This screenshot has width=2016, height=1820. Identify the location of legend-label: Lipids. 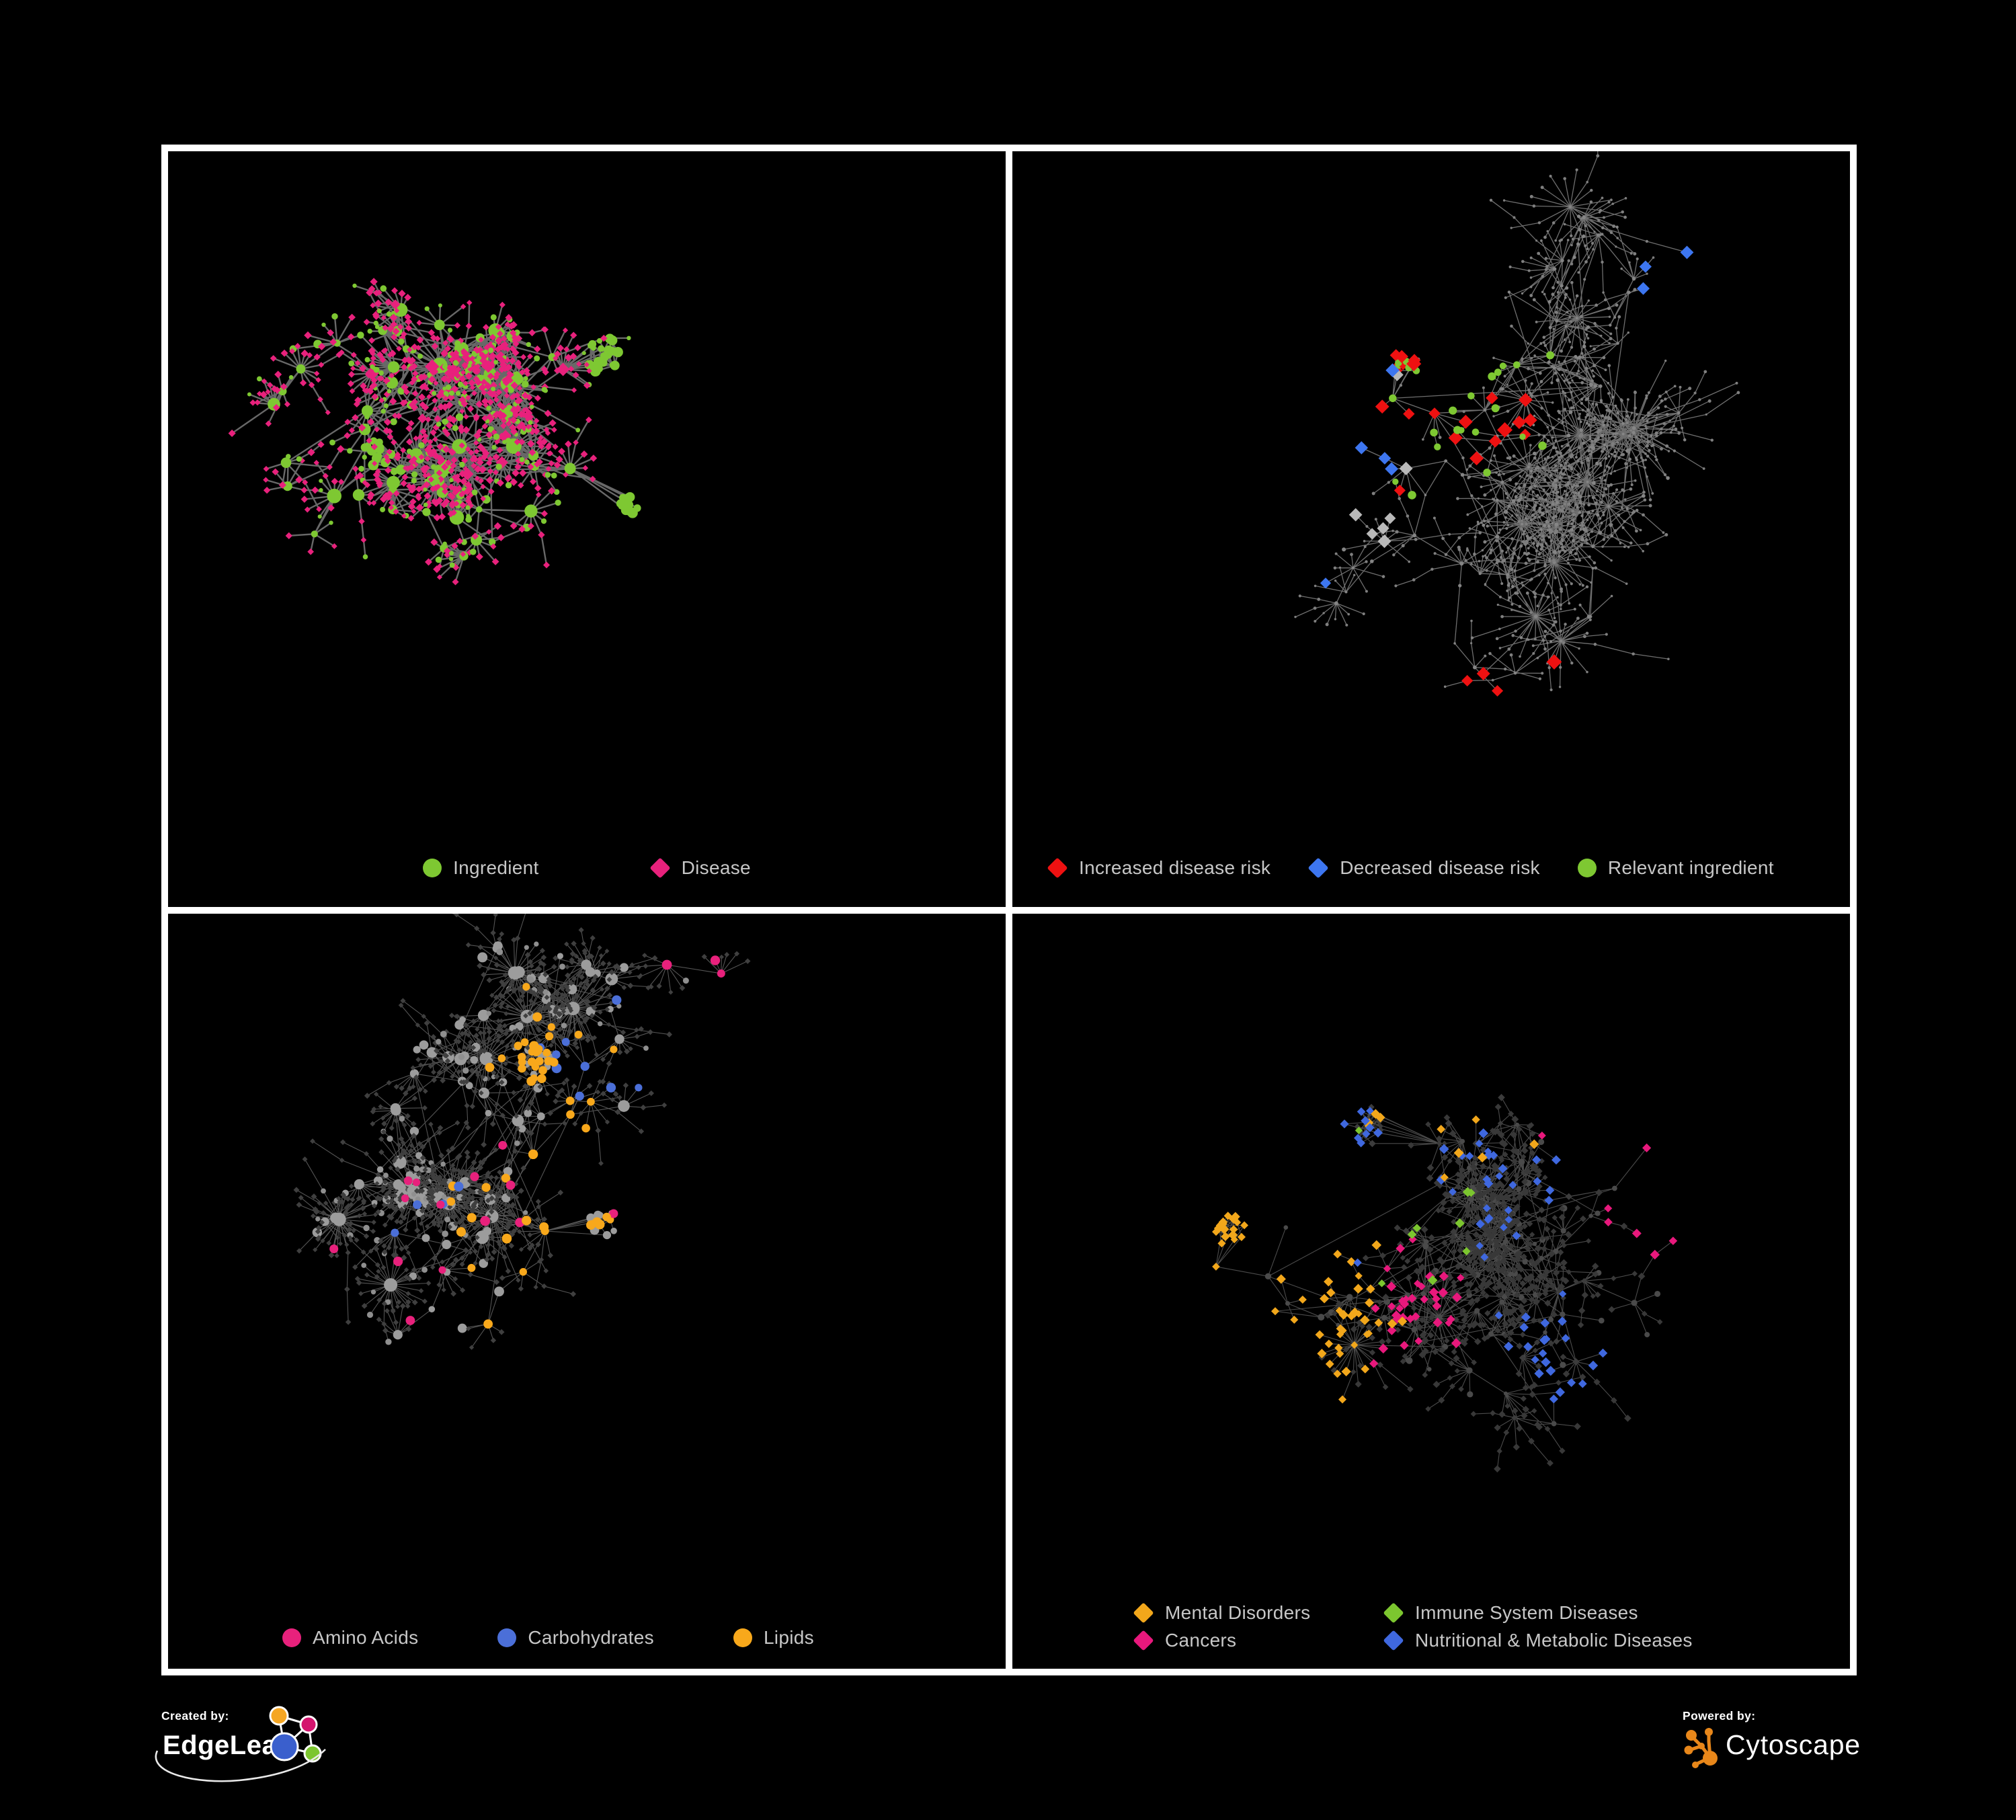
(788, 1637).